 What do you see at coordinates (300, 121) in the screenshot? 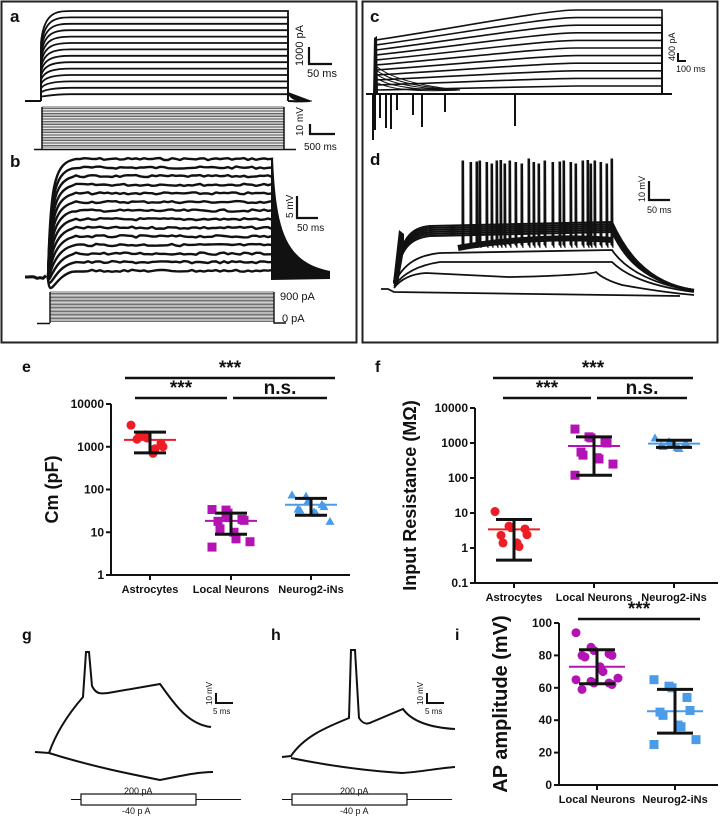
I see `stim-scale-y-a: 10 mV` at bounding box center [300, 121].